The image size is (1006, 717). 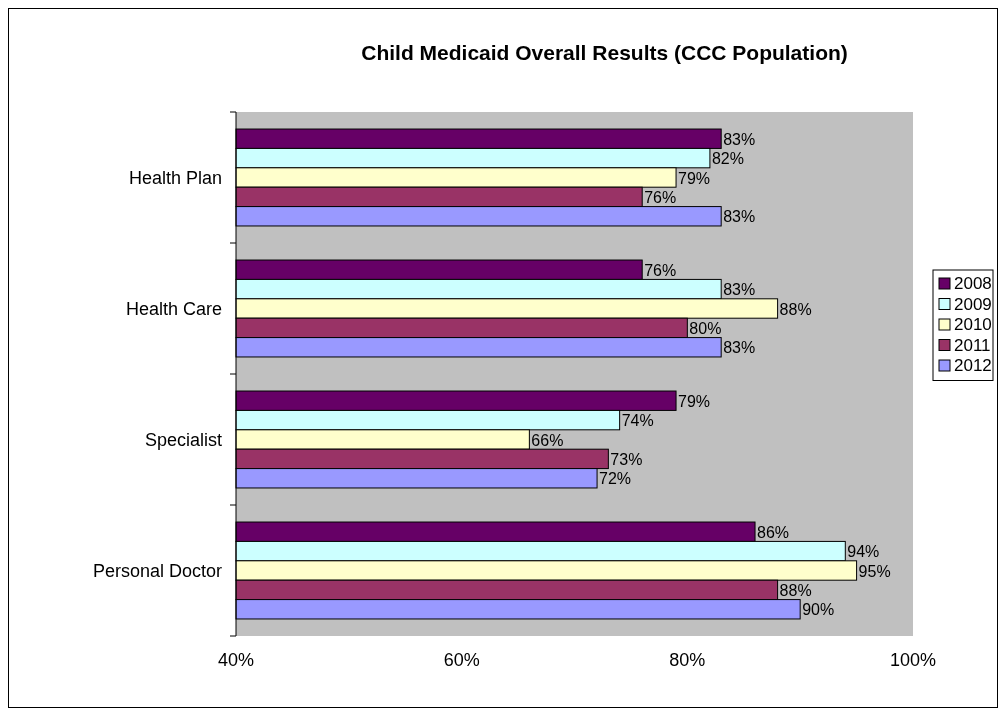 What do you see at coordinates (973, 283) in the screenshot?
I see `legend-label: 2008` at bounding box center [973, 283].